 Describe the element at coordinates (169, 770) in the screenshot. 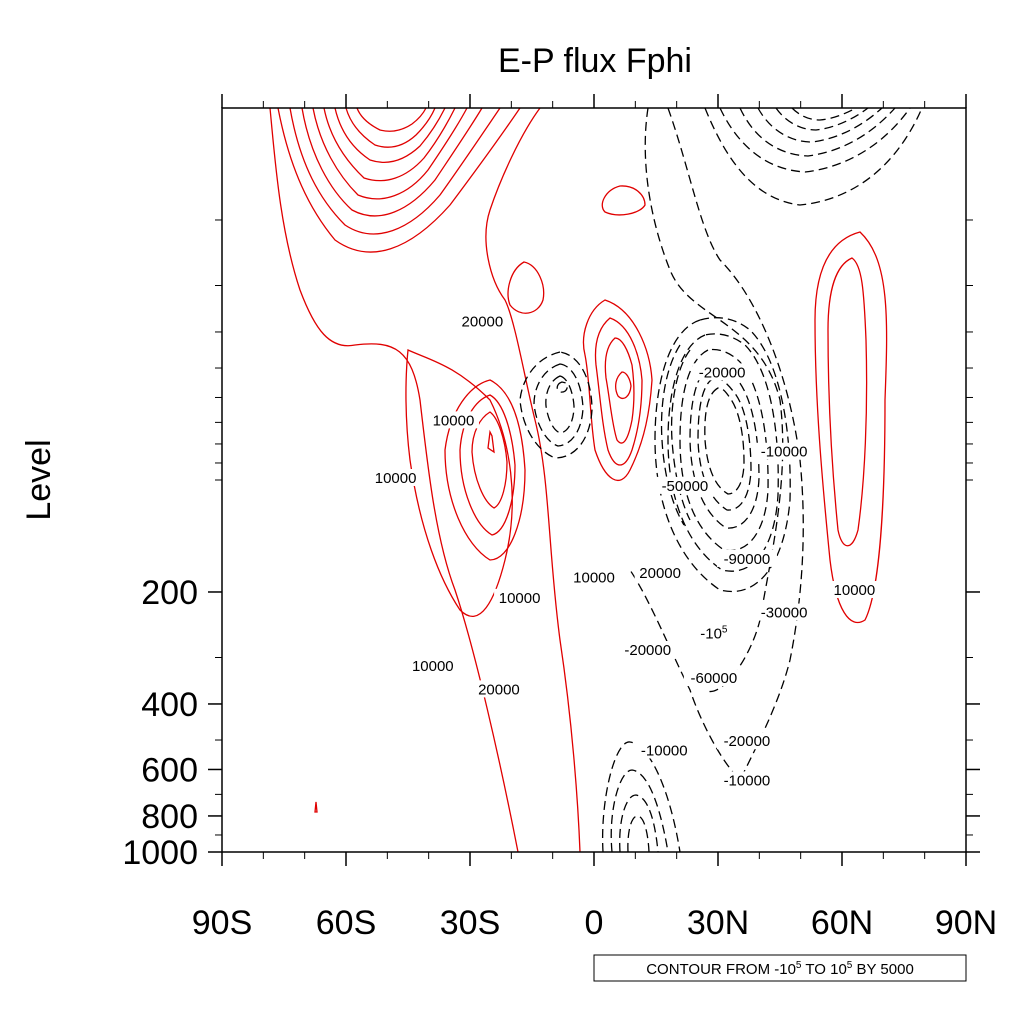

I see `y-tick-label: 600` at that location.